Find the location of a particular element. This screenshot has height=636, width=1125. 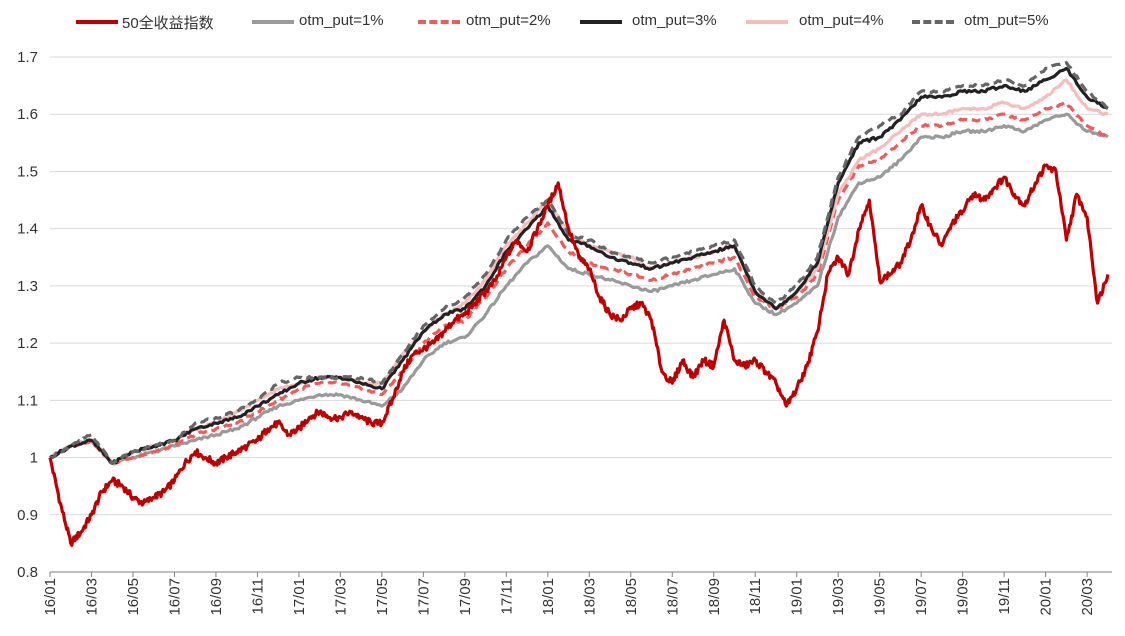

x-tick-label: 19/05 is located at coordinates (880, 597).